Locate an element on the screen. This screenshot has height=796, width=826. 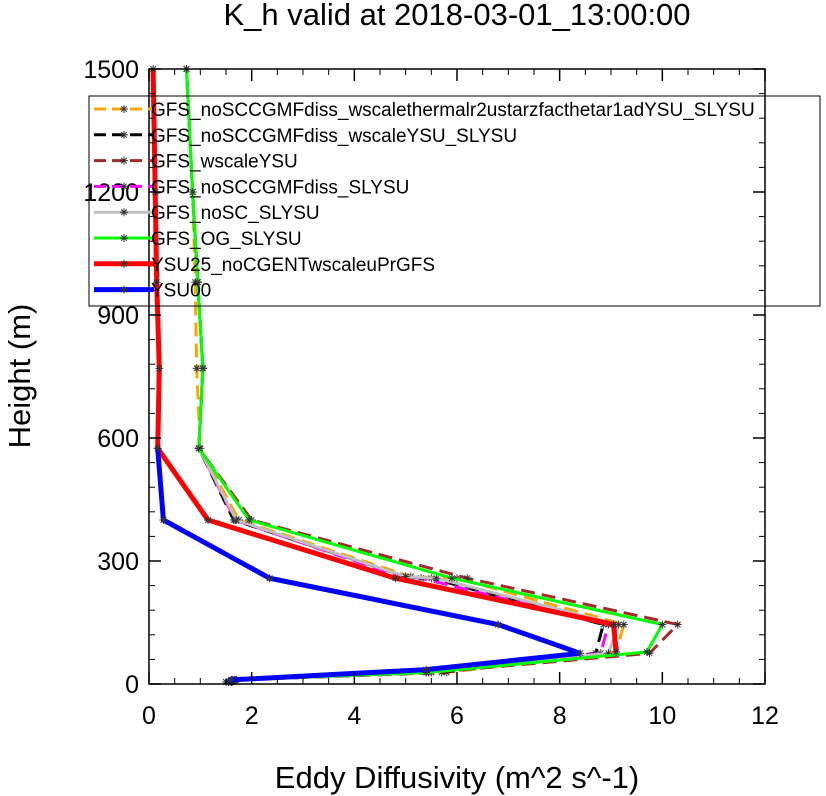
x-tick-label: 2 is located at coordinates (252, 716).